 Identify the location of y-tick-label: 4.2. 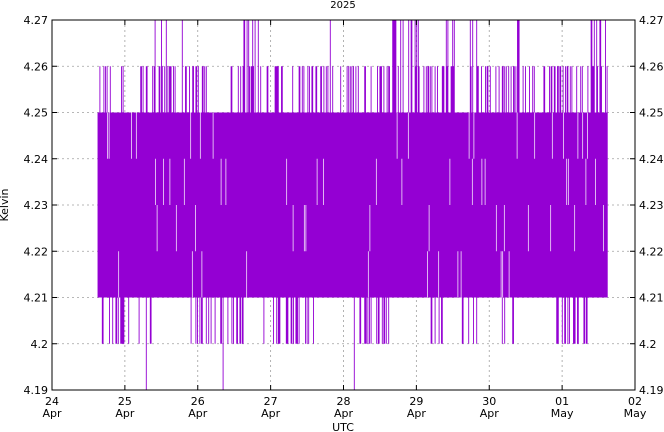
(40, 344).